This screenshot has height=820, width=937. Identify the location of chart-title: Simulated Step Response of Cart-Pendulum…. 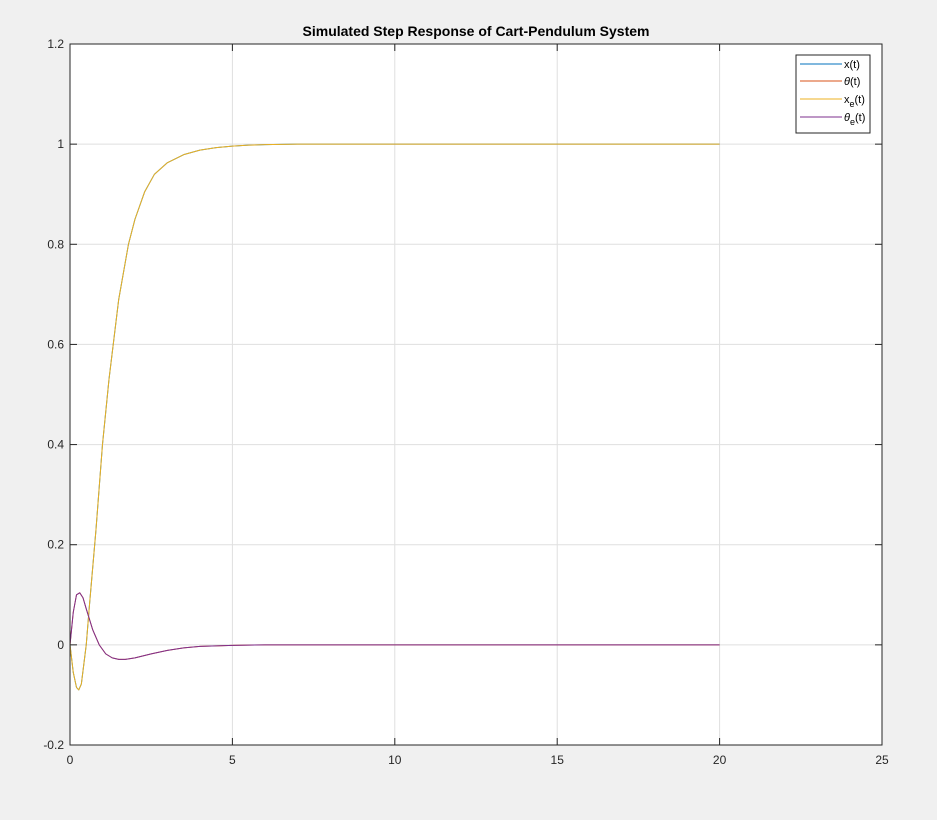
(476, 31).